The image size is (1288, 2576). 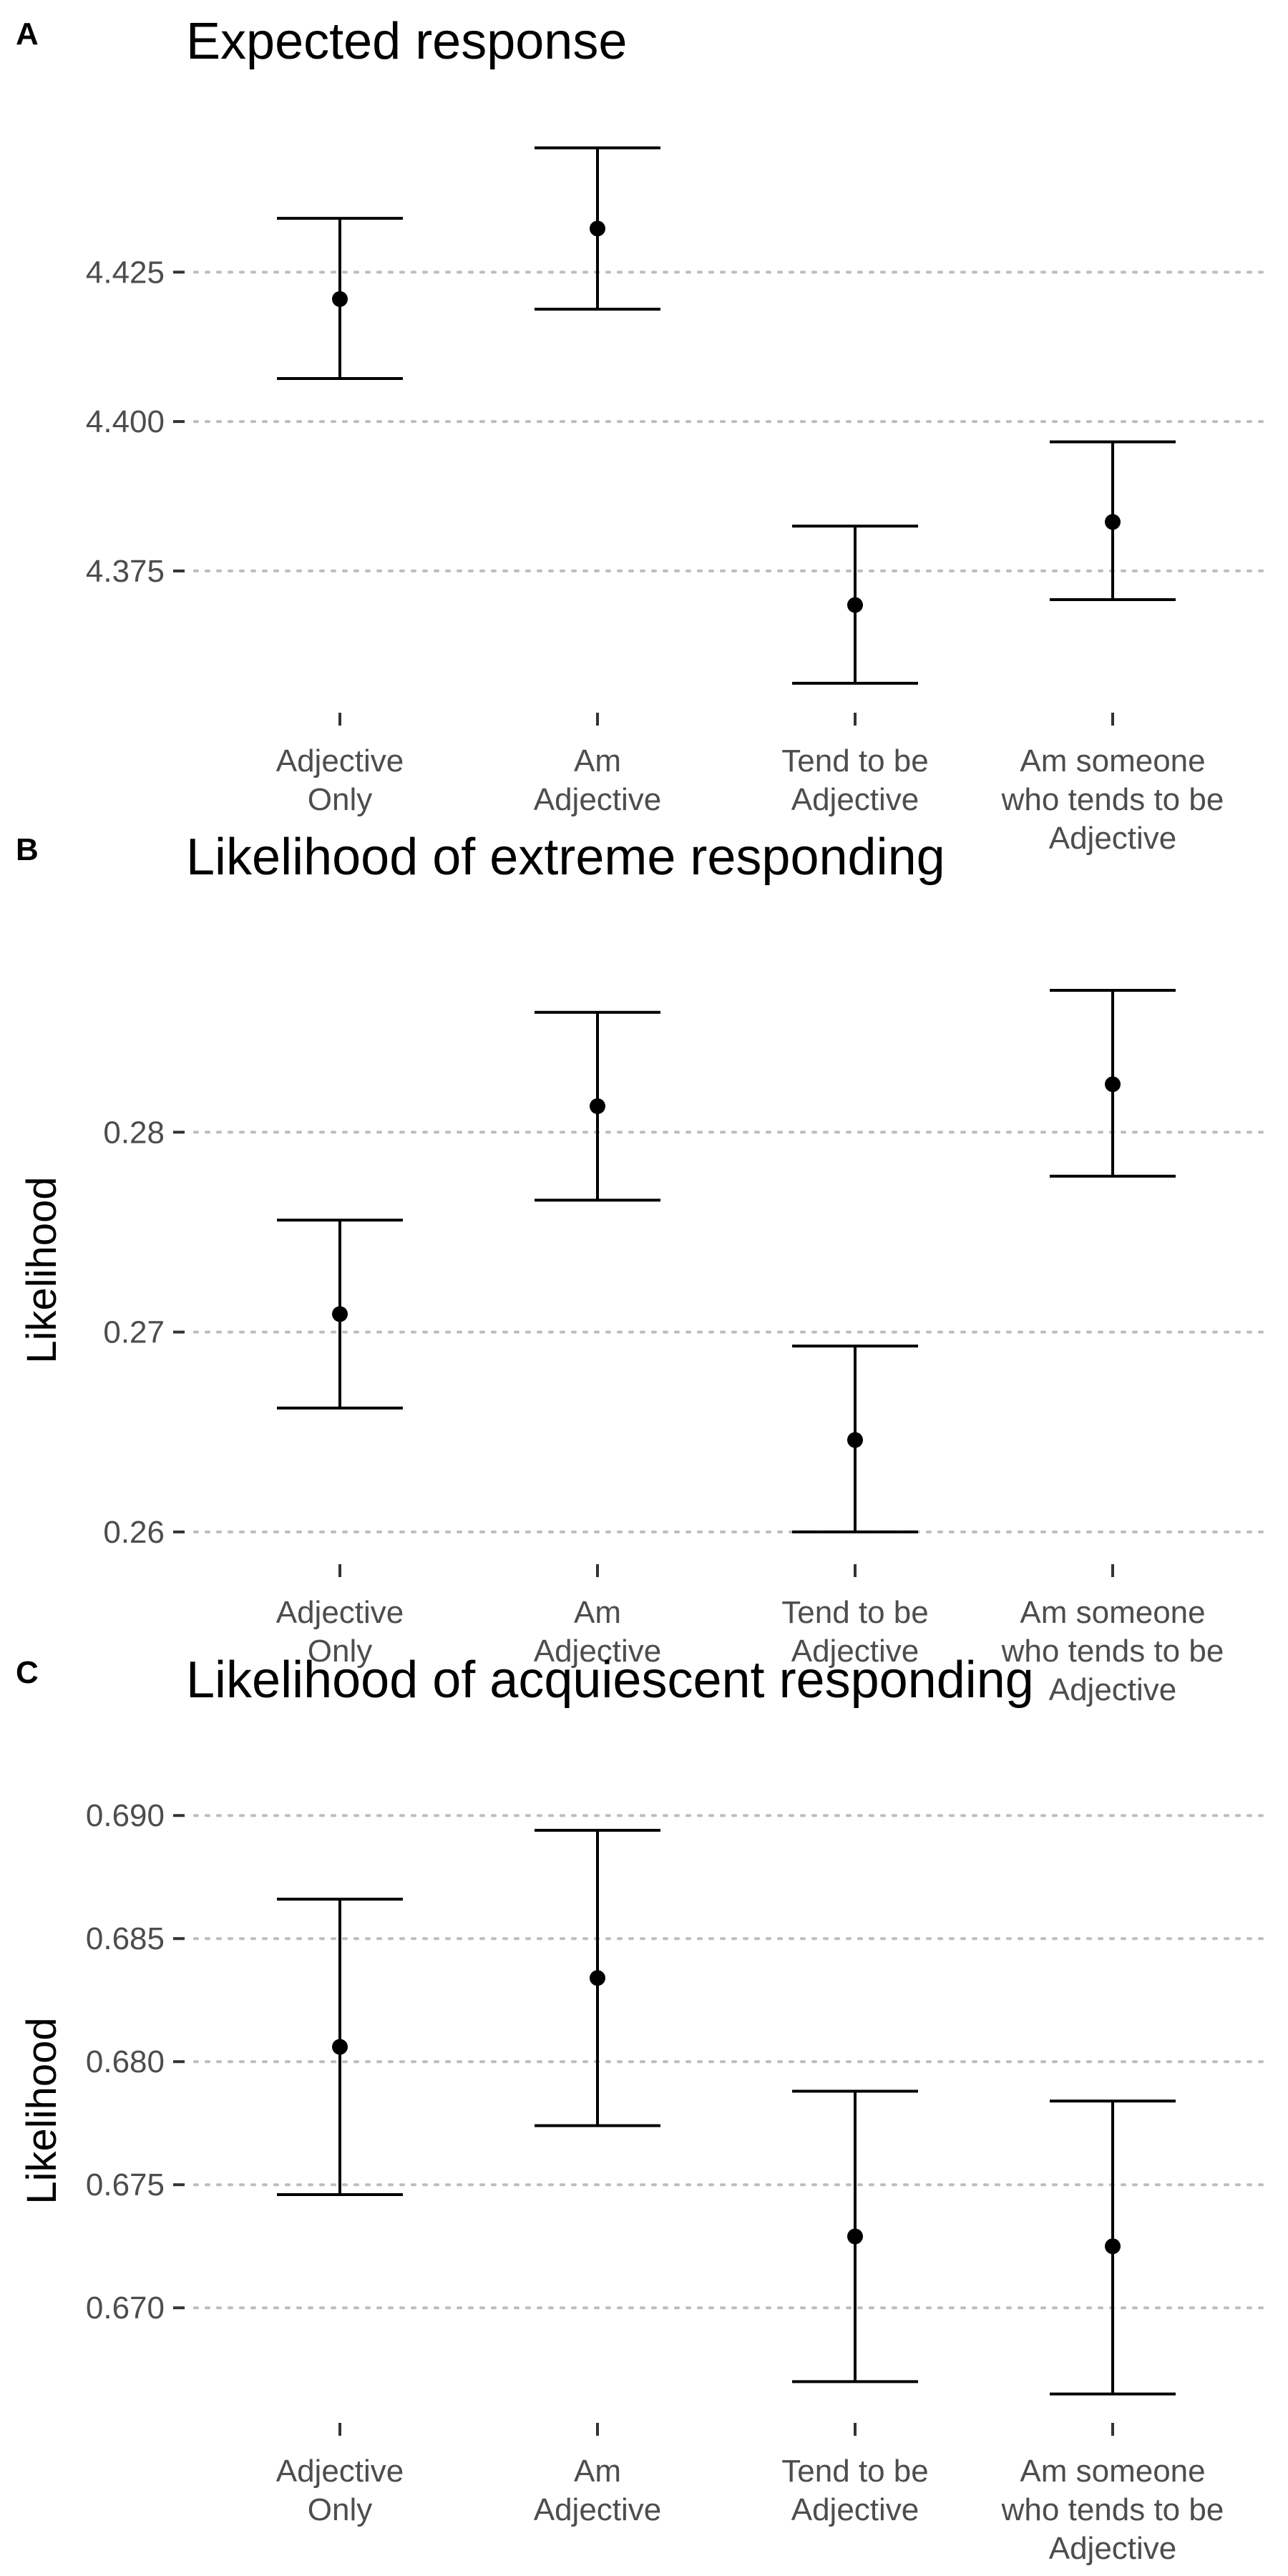 I want to click on y-tick-label: 0.28, so click(x=134, y=1132).